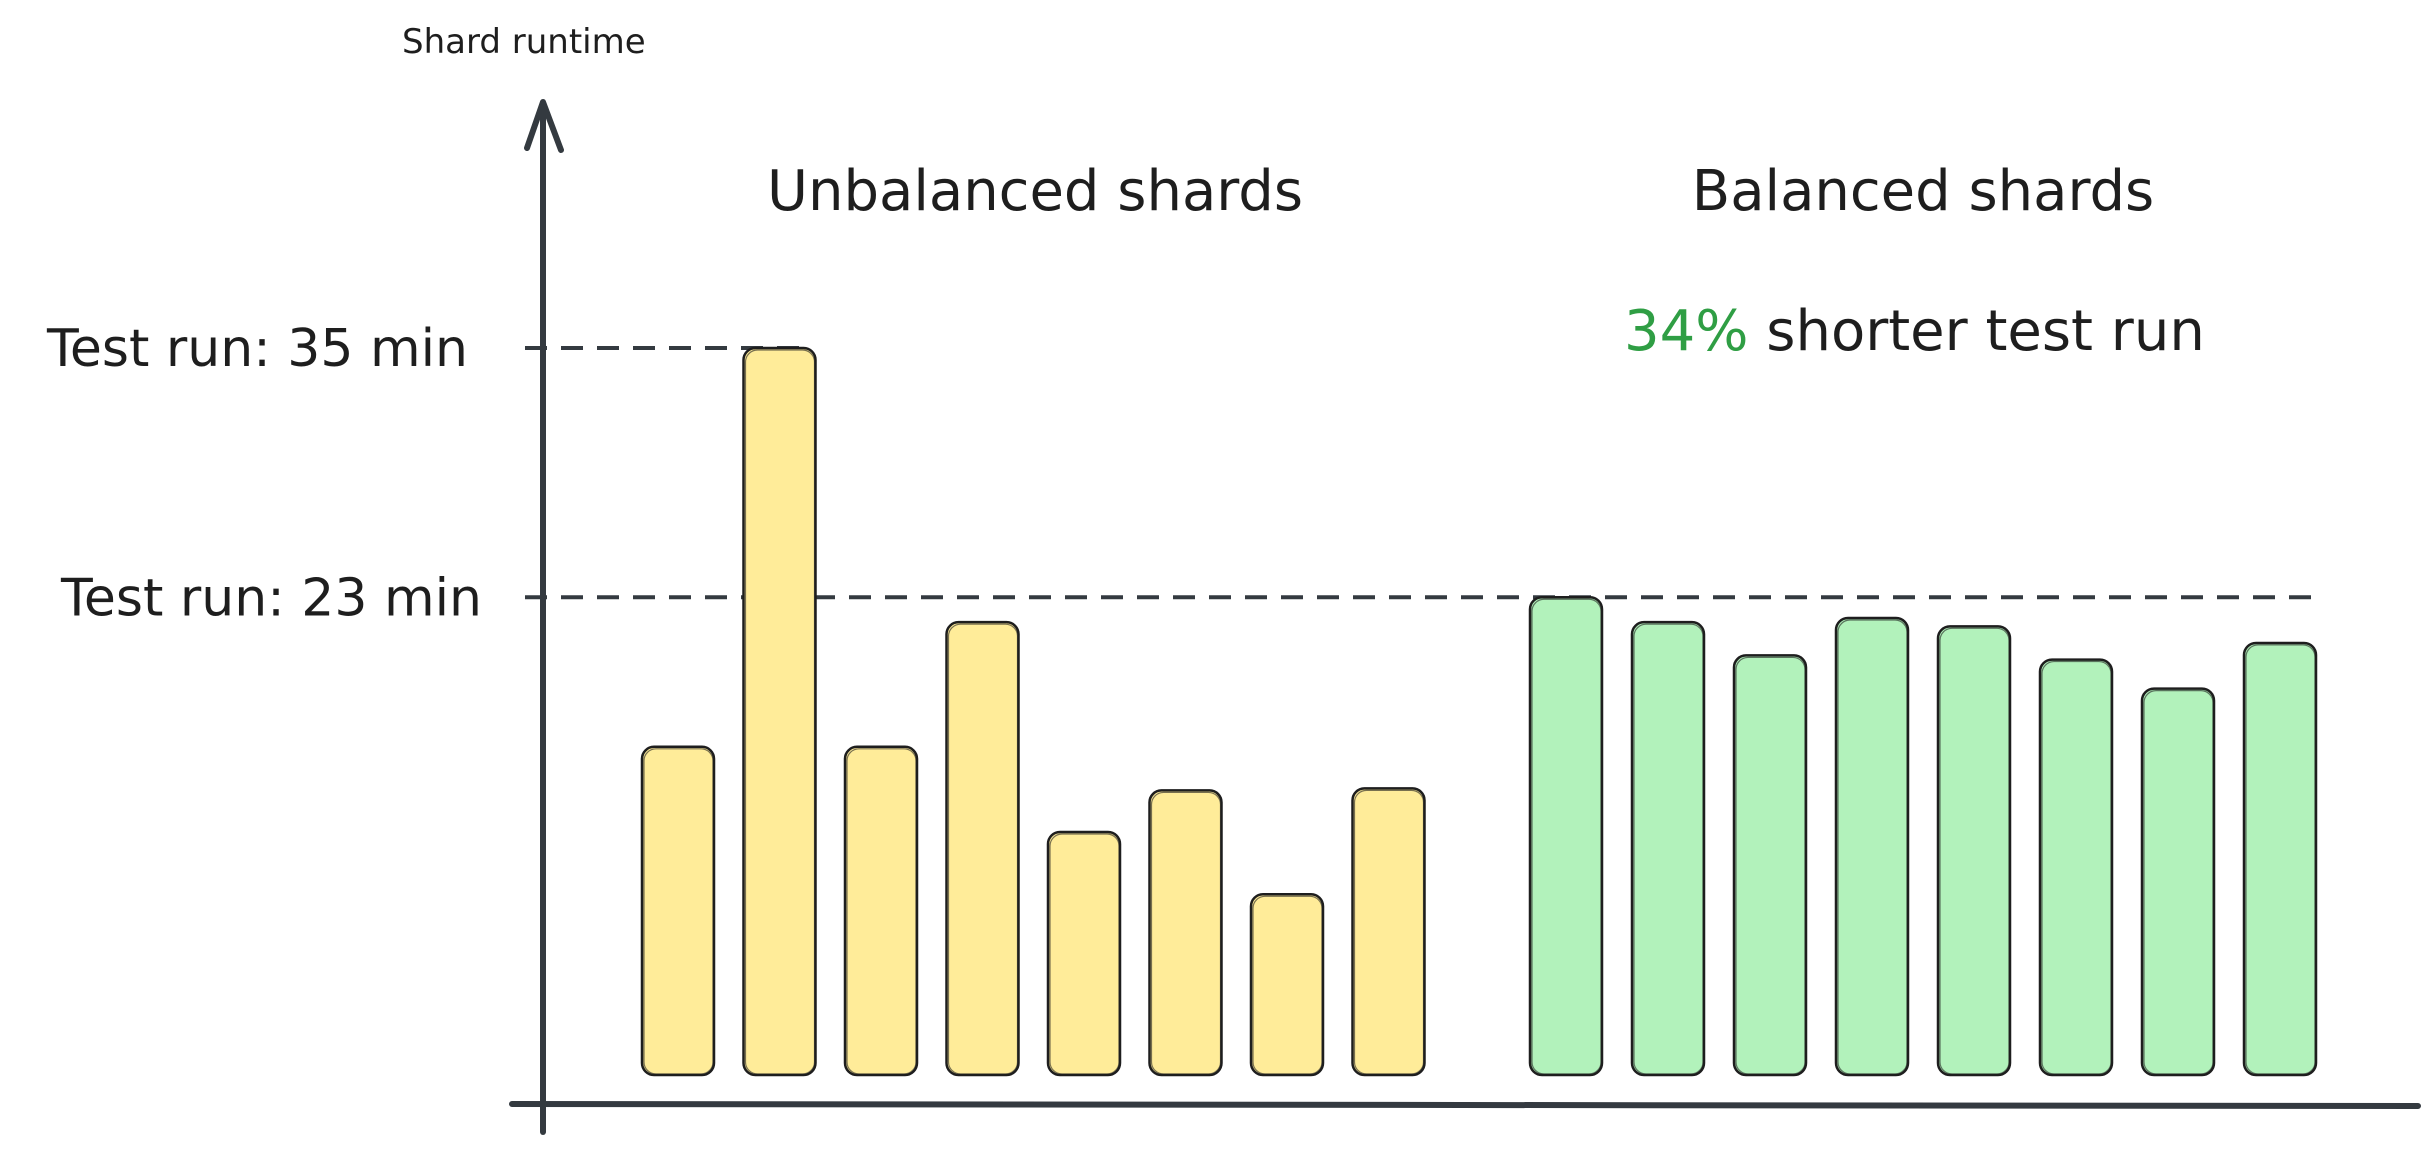  What do you see at coordinates (1976, 331) in the screenshot?
I see `improvement-text: shorter test run` at bounding box center [1976, 331].